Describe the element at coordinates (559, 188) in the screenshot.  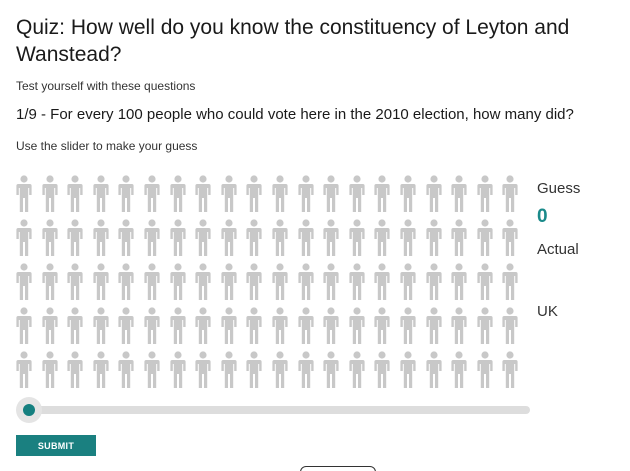
I see `guess-label: Guess` at that location.